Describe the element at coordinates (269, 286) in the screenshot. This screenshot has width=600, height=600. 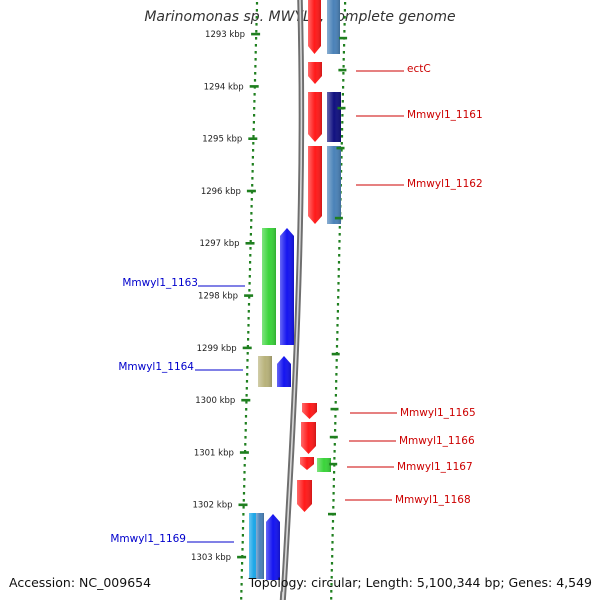
I see `gene-Mmwyl1_1163-green-shade` at that location.